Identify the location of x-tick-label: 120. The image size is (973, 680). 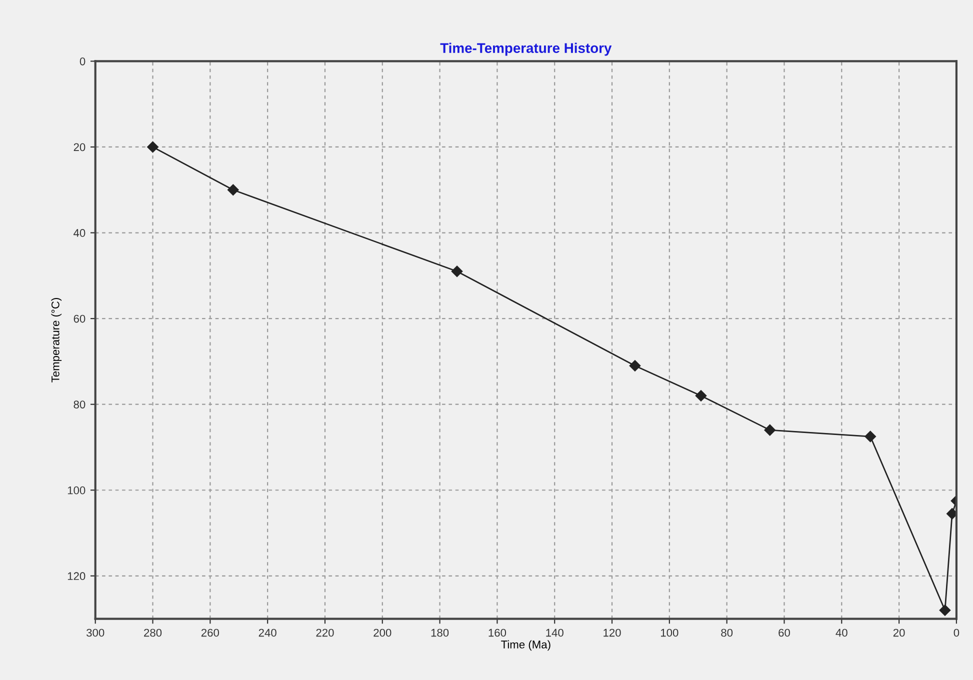
(612, 632).